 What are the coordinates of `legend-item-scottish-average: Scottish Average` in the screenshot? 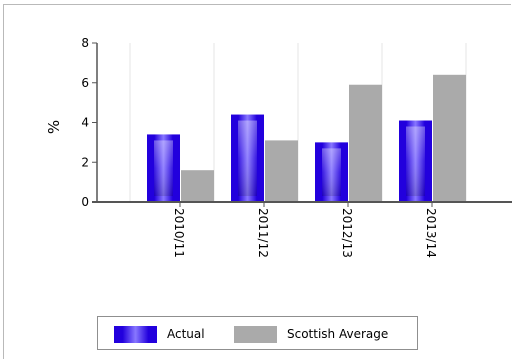 It's located at (311, 334).